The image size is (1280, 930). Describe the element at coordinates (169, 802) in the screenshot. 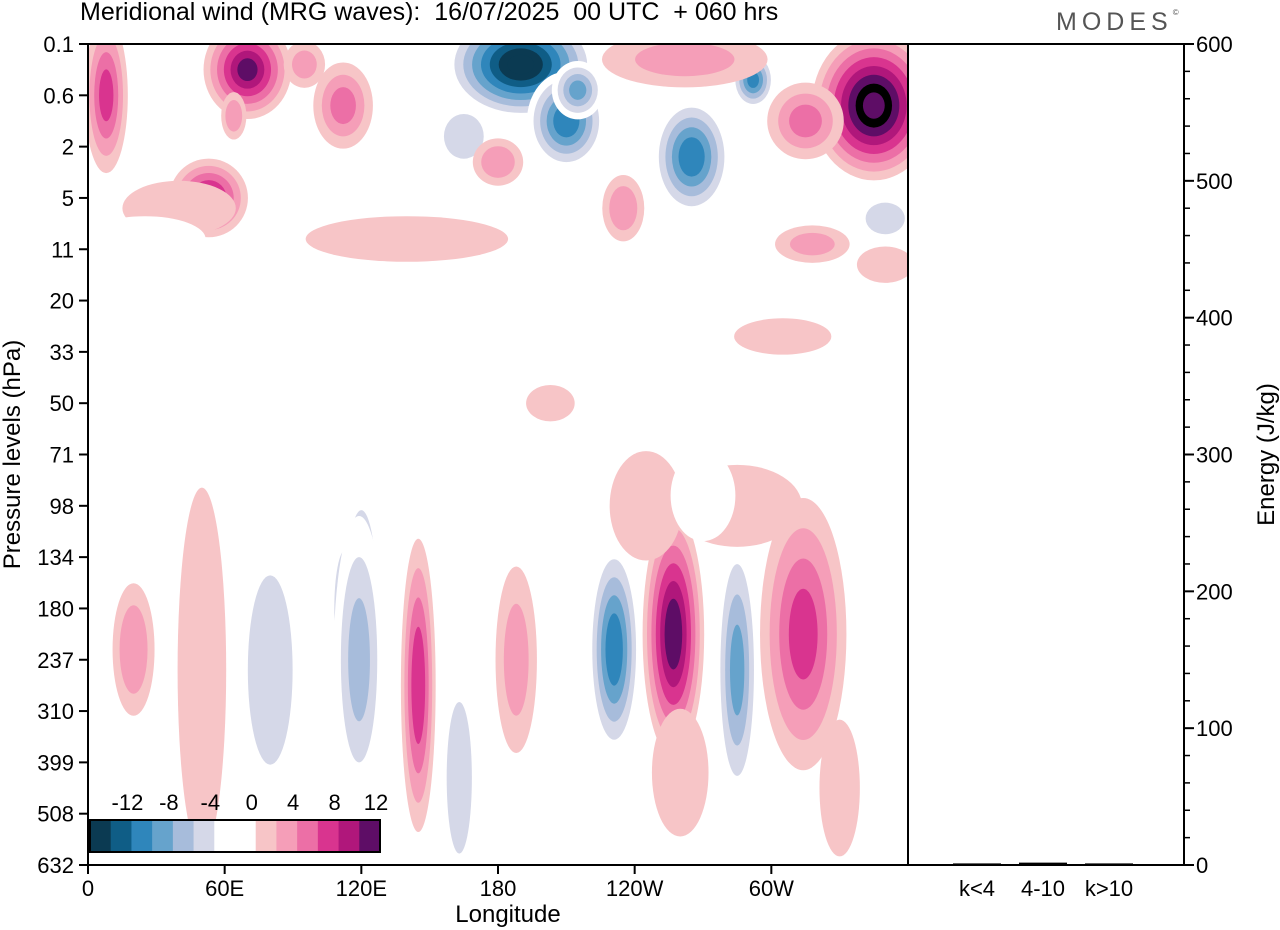

I see `colorbar-label: -8` at that location.